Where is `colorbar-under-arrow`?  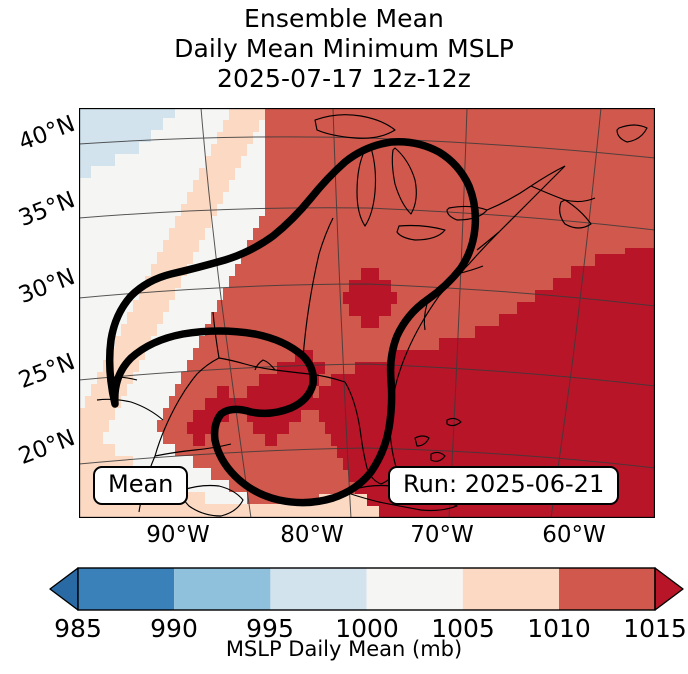
colorbar-under-arrow is located at coordinates (64, 589).